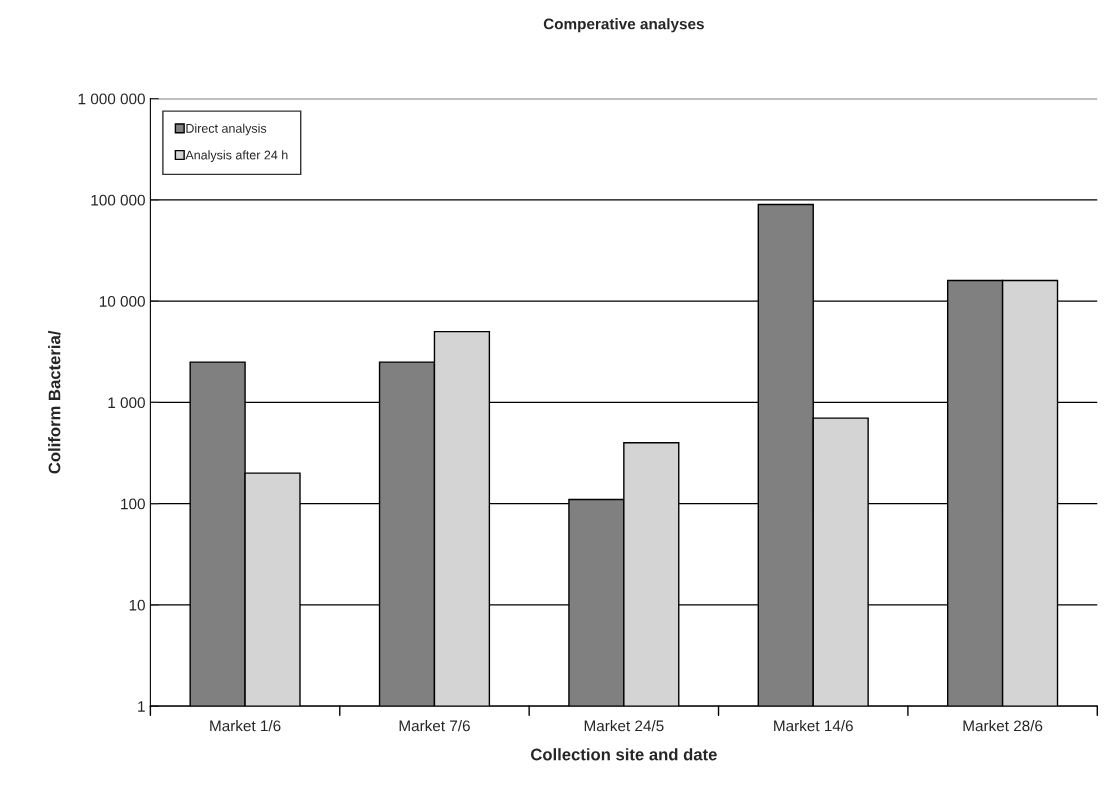  Describe the element at coordinates (434, 726) in the screenshot. I see `x-tick-label: Market 7/6` at that location.